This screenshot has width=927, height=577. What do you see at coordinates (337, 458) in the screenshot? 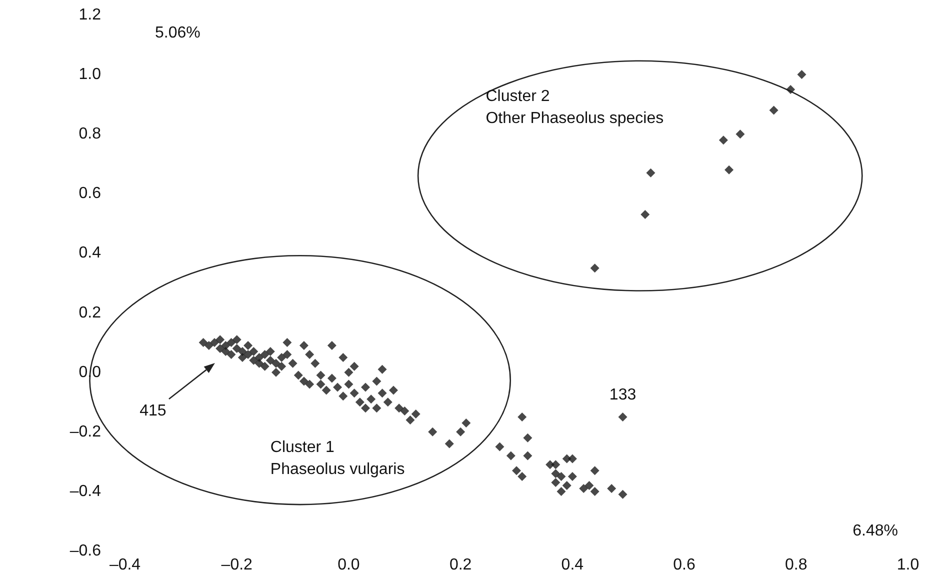
I see `annotation: Cluster 1 Phaseolus vulgaris` at bounding box center [337, 458].